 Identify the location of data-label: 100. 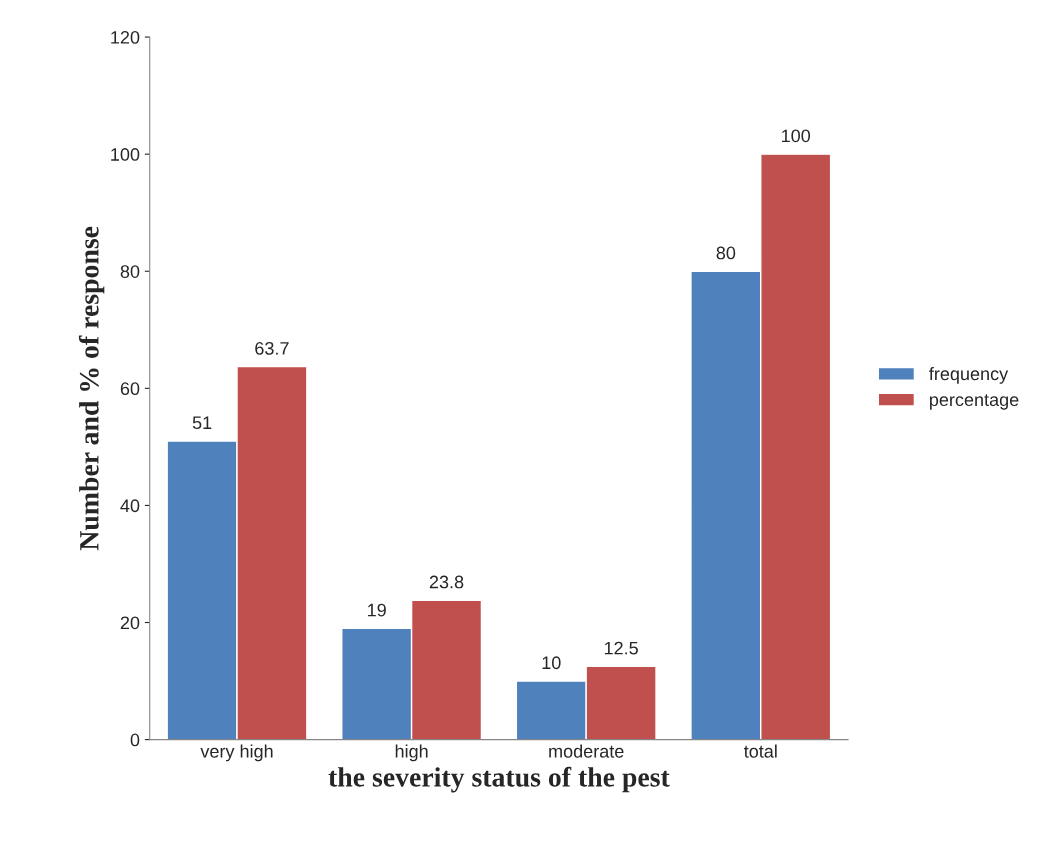
(796, 136).